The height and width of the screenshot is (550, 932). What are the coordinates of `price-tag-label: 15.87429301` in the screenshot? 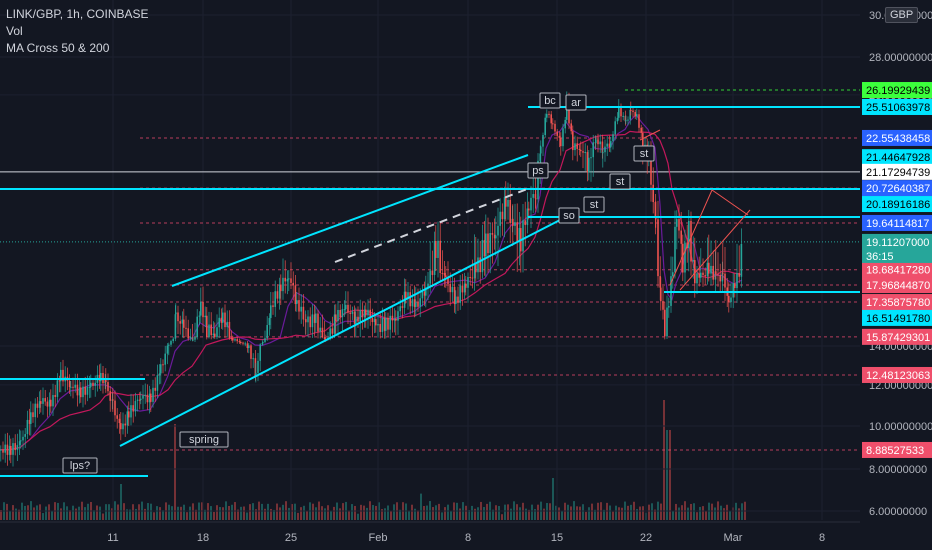 It's located at (898, 338).